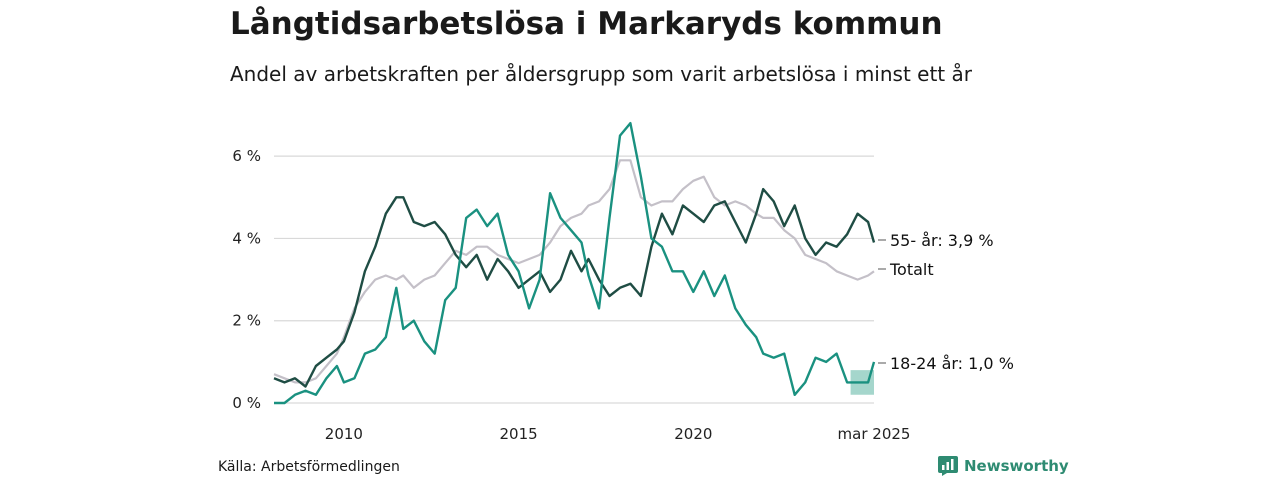 Image resolution: width=1280 pixels, height=480 pixels. I want to click on y-tick-label: 6 %, so click(246, 156).